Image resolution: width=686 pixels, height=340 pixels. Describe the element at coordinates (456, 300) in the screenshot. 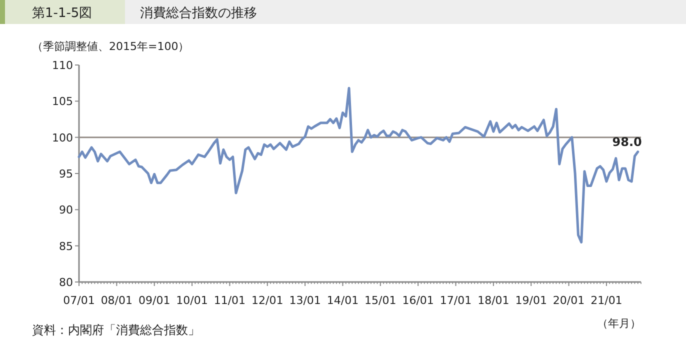

I see `x-tick-label: 17/01` at that location.